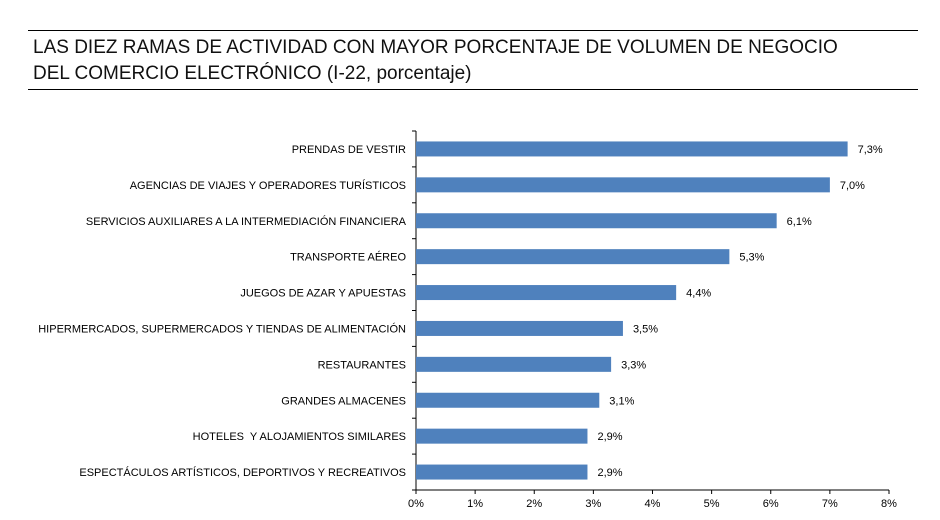  I want to click on x-tick-label: 5%, so click(712, 504).